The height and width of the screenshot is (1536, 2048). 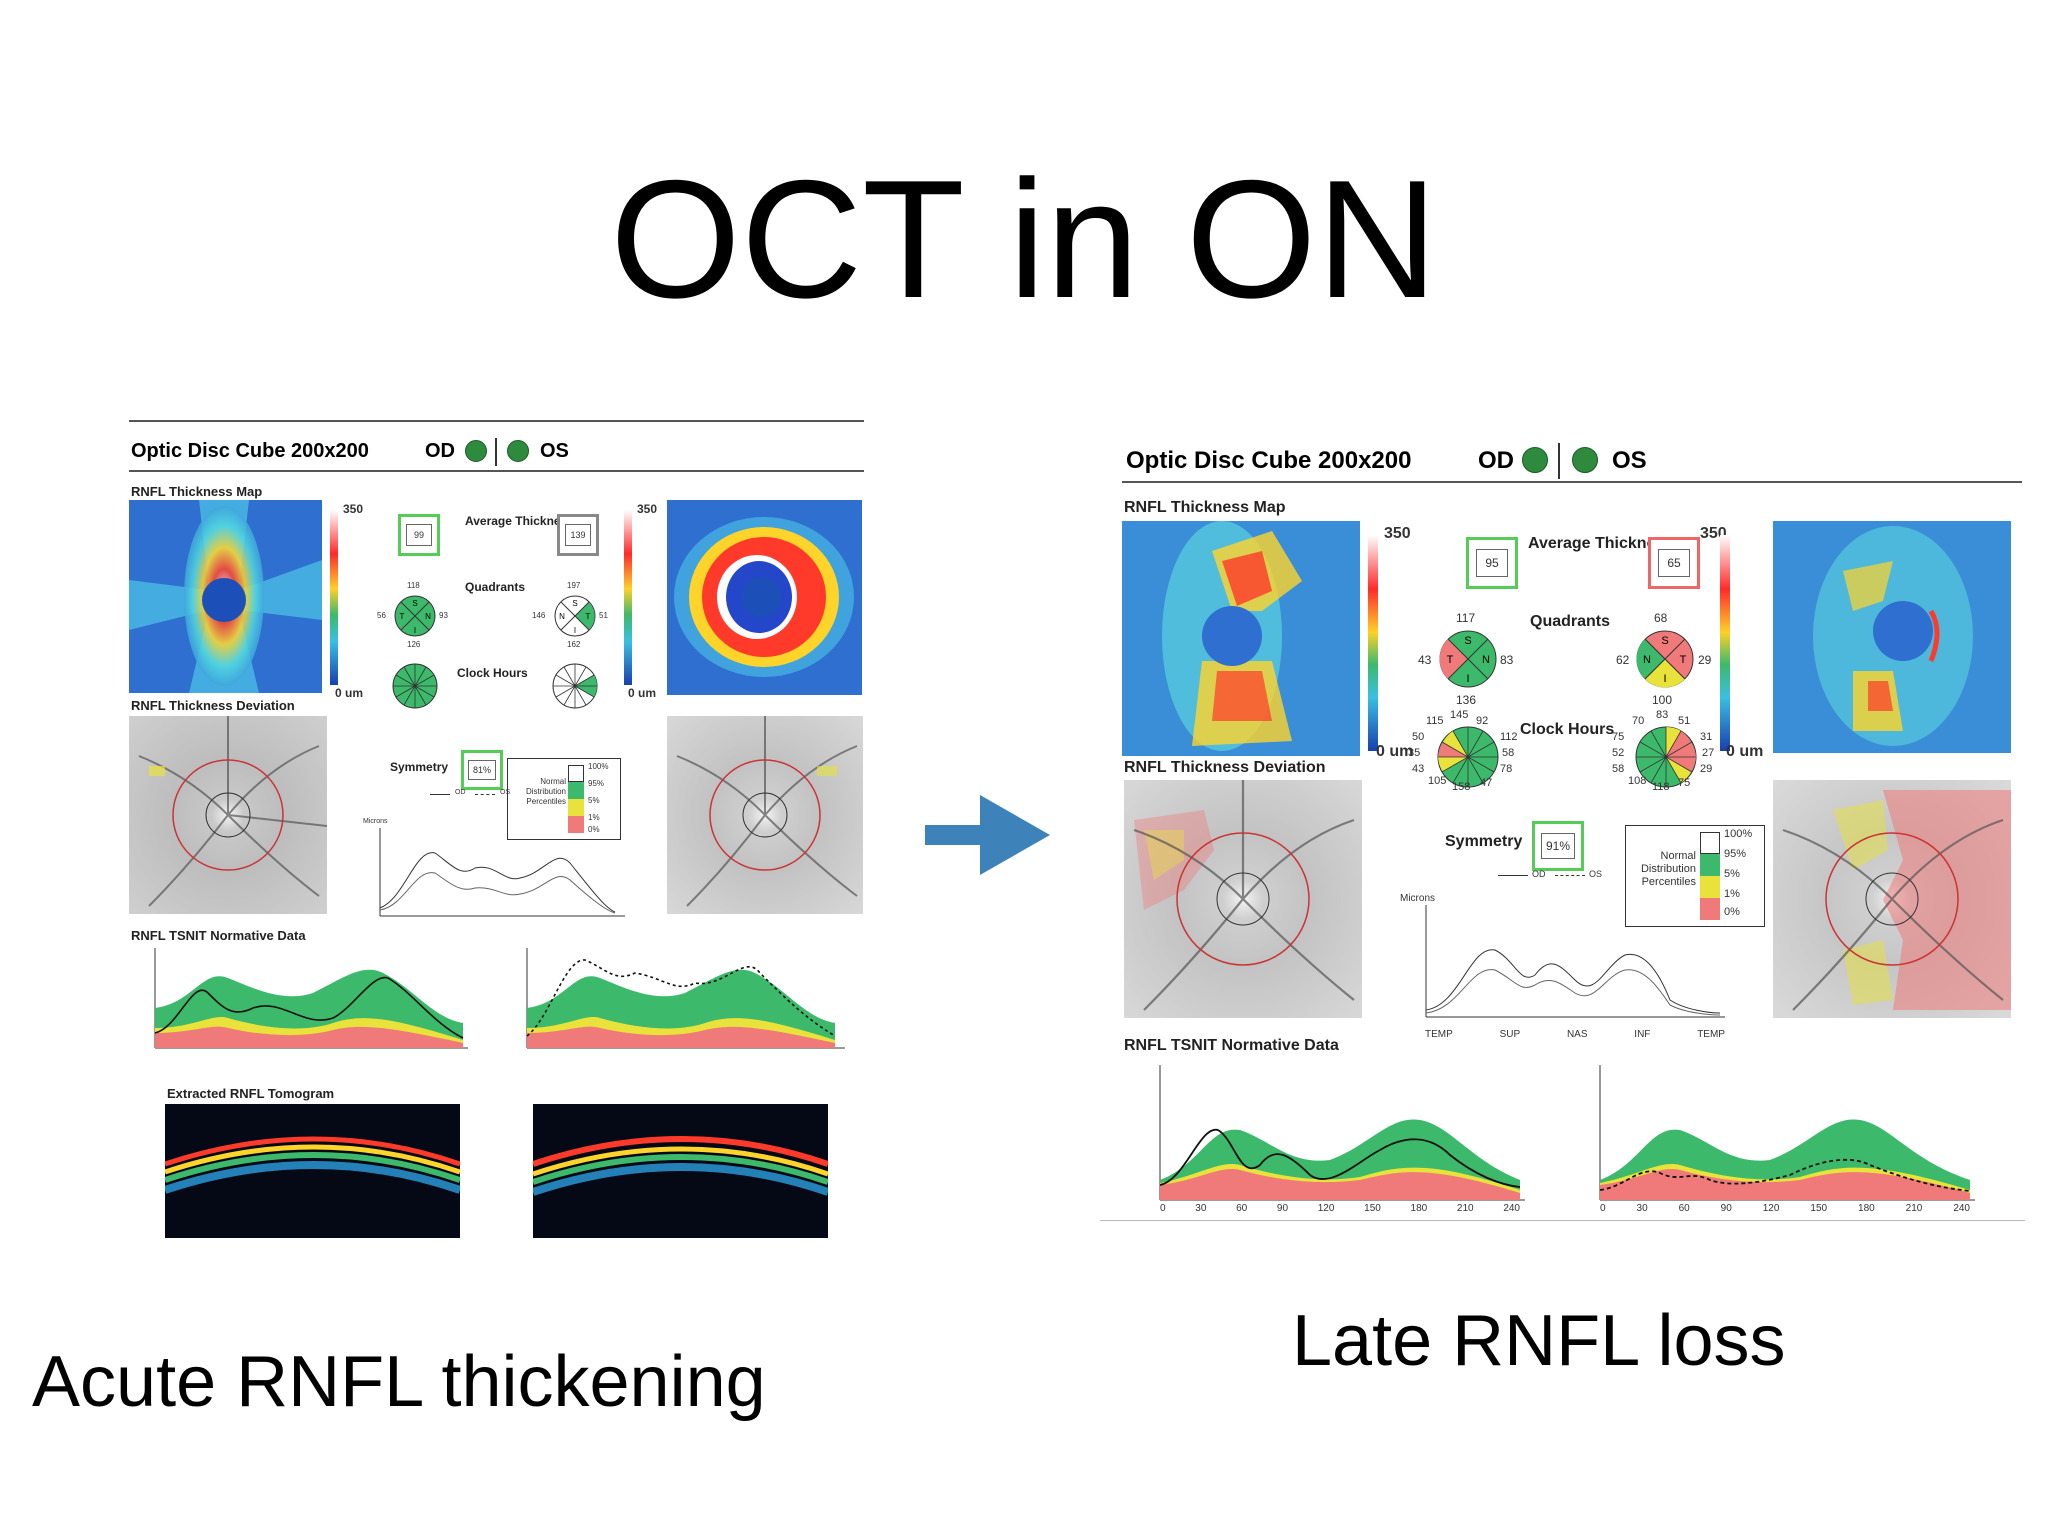 I want to click on left-os-clock-pie, so click(x=575, y=686).